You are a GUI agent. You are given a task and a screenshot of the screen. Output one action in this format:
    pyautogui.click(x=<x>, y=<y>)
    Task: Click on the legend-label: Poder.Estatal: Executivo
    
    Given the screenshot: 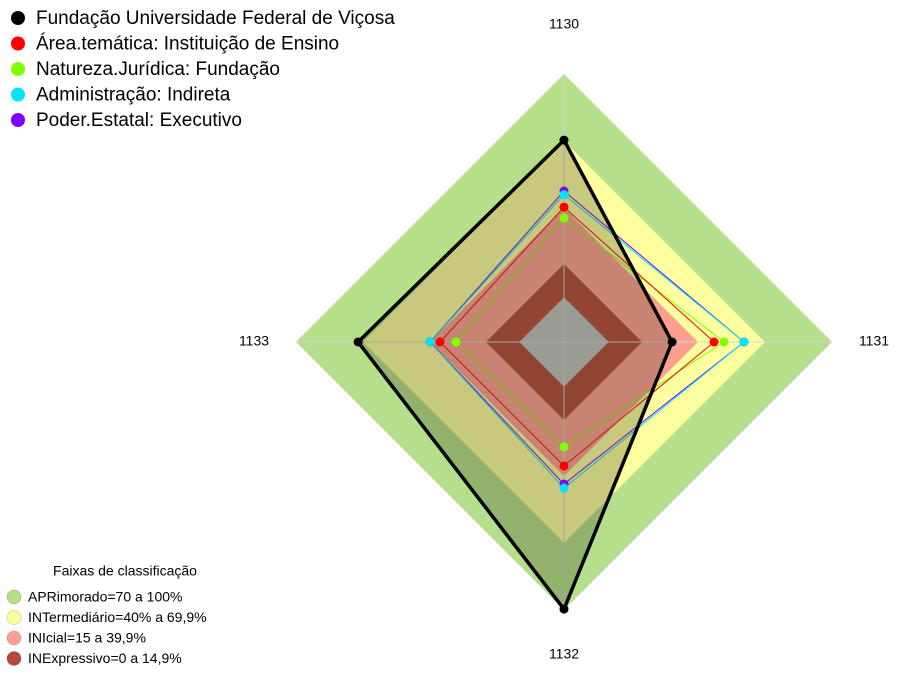 What is the action you would take?
    pyautogui.click(x=139, y=120)
    